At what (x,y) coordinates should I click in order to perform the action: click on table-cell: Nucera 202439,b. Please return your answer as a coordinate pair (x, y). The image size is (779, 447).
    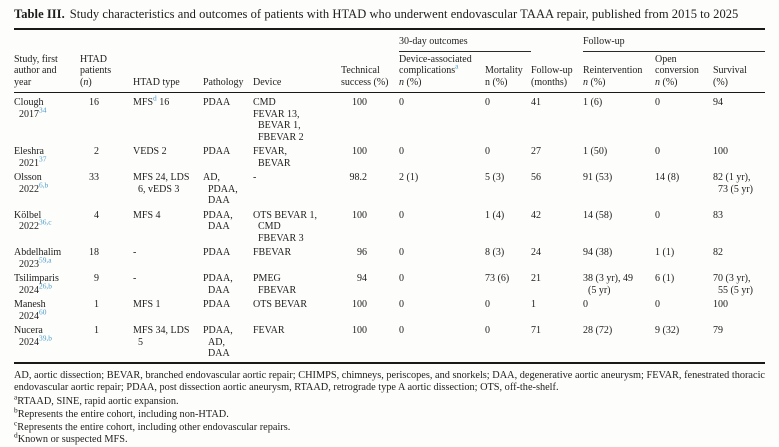
    Looking at the image, I should click on (47, 343).